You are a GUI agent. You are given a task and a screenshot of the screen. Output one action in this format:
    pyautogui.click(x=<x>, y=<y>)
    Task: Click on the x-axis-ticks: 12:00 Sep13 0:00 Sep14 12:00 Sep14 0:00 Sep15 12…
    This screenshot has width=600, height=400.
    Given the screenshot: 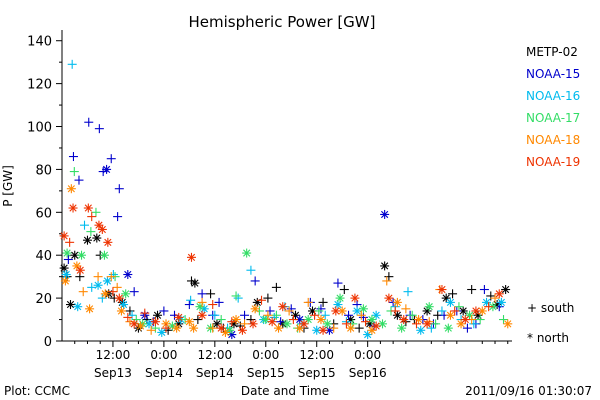 What is the action you would take?
    pyautogui.click(x=291, y=360)
    